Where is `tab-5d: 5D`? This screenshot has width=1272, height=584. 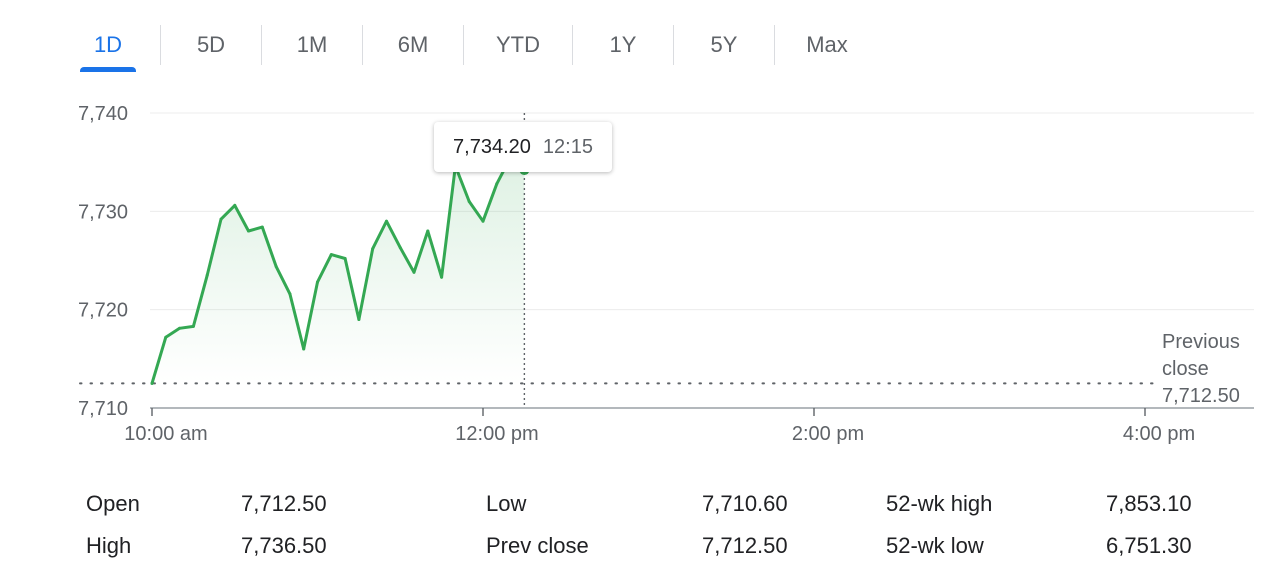 tab-5d: 5D is located at coordinates (211, 45).